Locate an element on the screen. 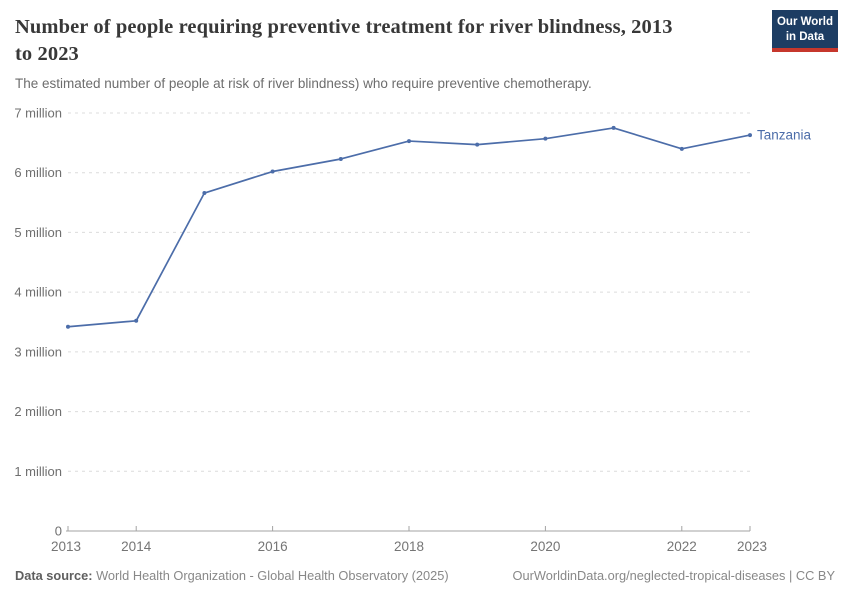 The image size is (850, 600). x-axis-tick-label: 2014 is located at coordinates (136, 546).